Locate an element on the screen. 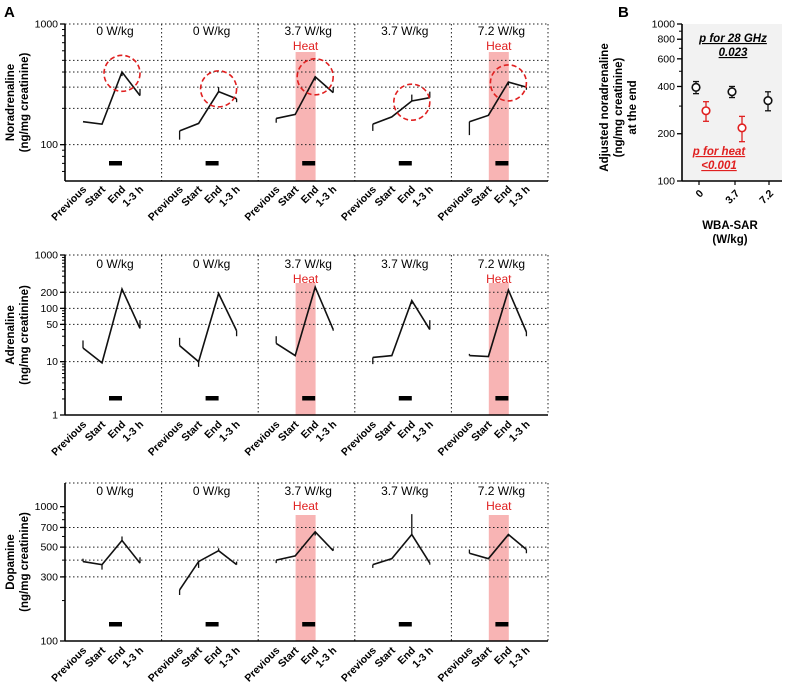 This screenshot has width=792, height=699. annotation-heat-value: <0.001 is located at coordinates (719, 166).